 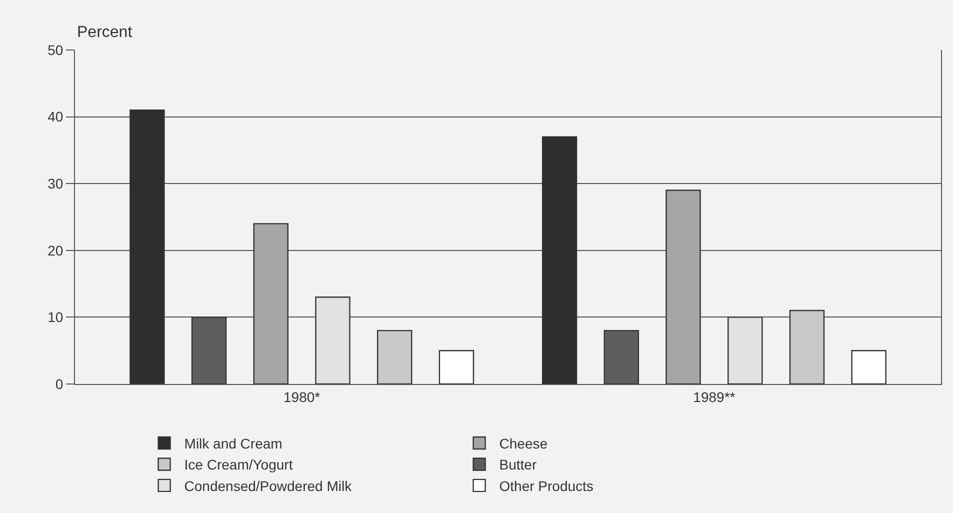 I want to click on legend-label: Ice Cream/Yogurt, so click(x=238, y=464).